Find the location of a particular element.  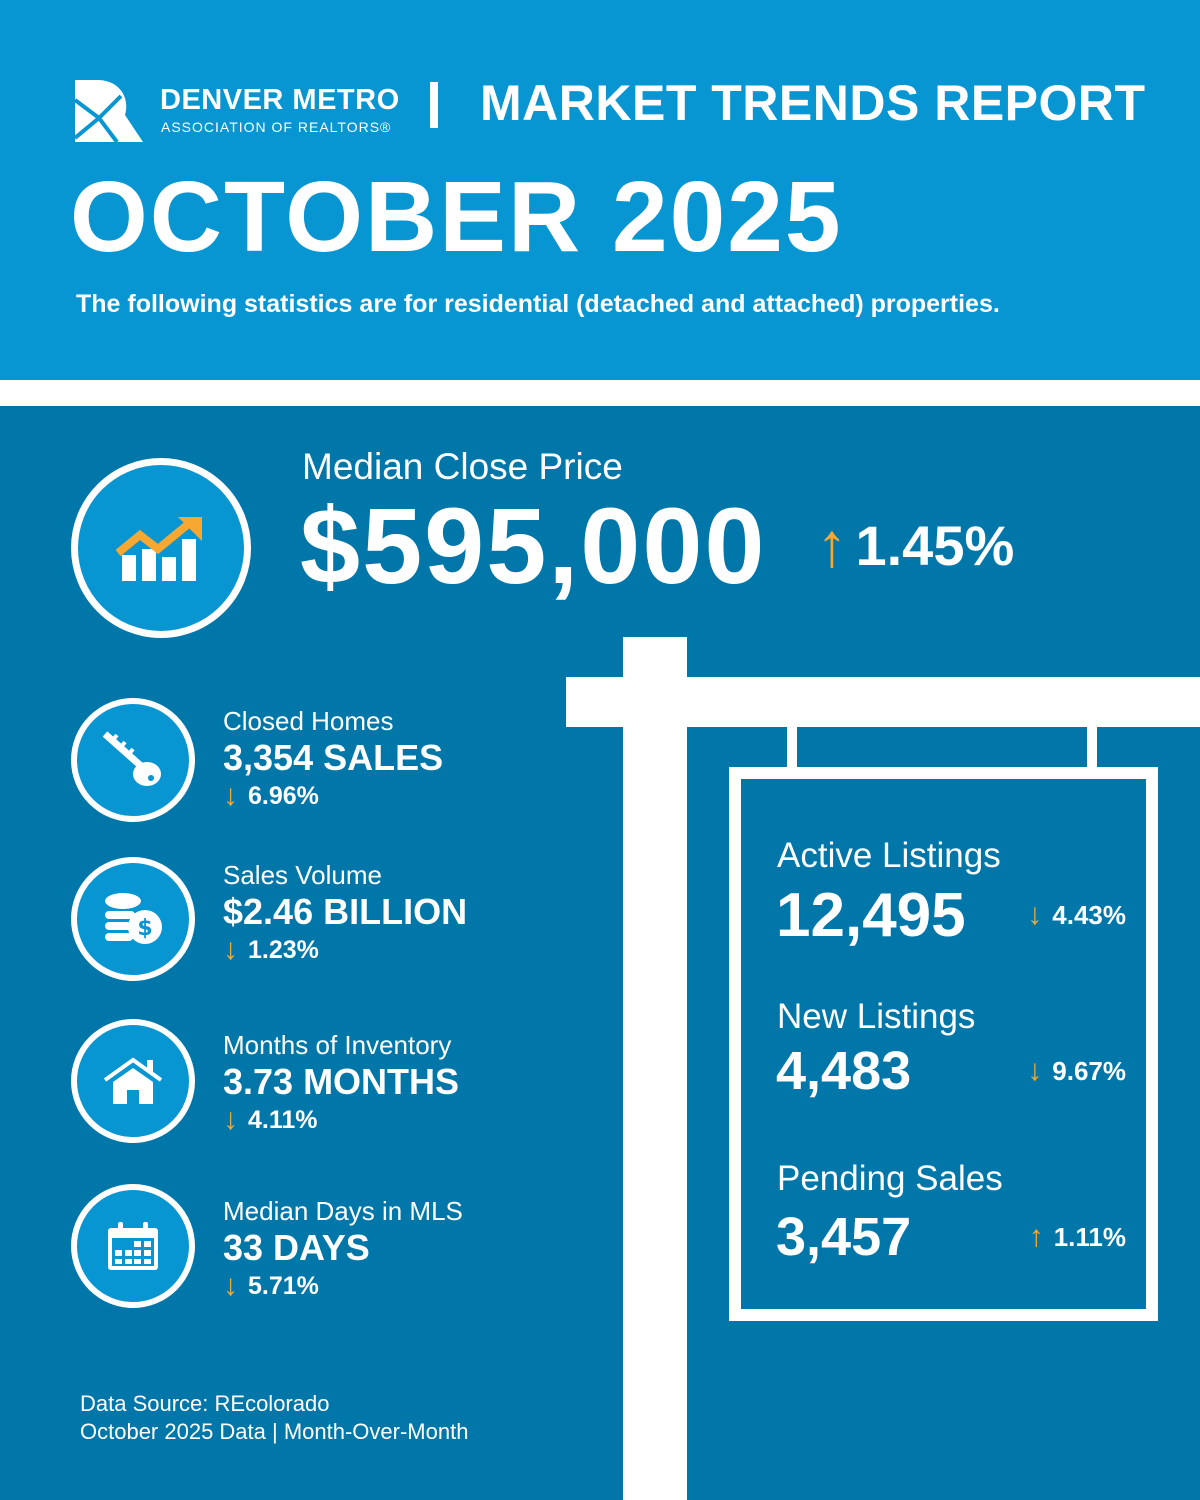

stat-label: Sales Volume is located at coordinates (302, 875).